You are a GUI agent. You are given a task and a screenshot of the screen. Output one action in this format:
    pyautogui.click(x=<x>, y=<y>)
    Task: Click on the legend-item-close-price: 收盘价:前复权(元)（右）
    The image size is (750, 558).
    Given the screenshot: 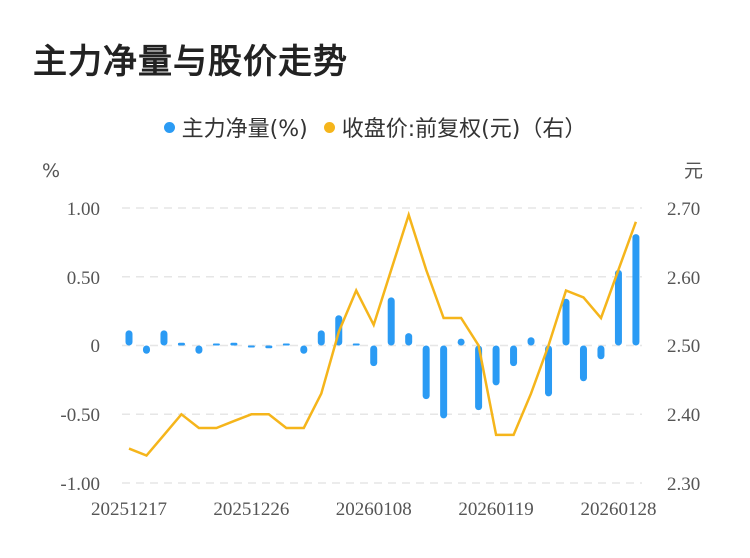 What is the action you would take?
    pyautogui.click(x=455, y=127)
    